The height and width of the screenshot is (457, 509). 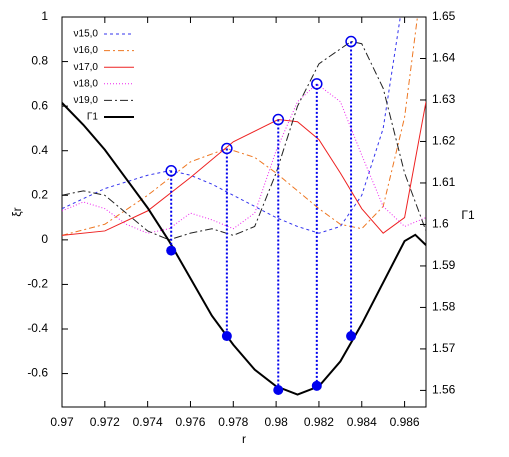 What do you see at coordinates (444, 182) in the screenshot?
I see `y2-tick-label: 1.61` at bounding box center [444, 182].